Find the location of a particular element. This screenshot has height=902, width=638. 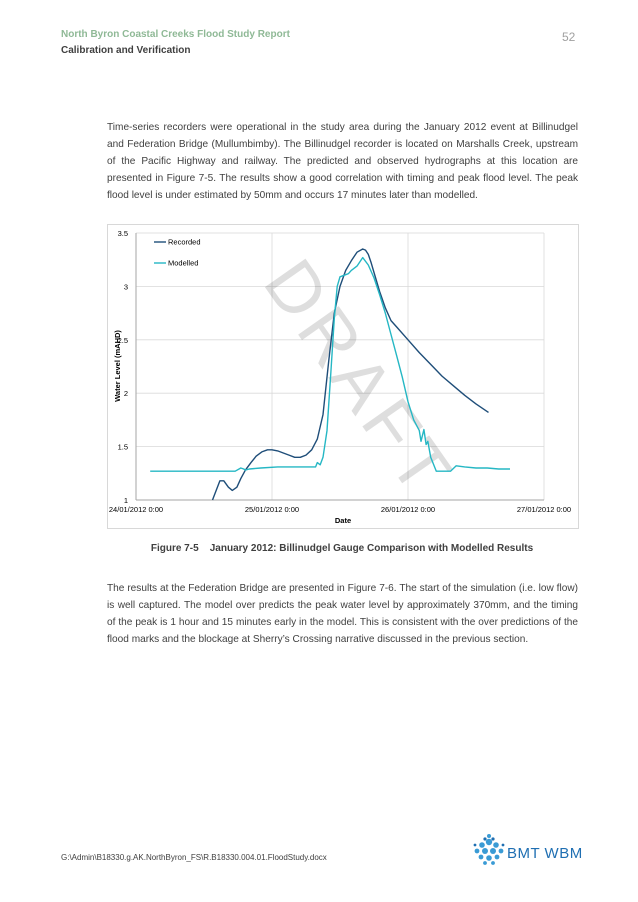

y-tick-label: 3 is located at coordinates (126, 286).